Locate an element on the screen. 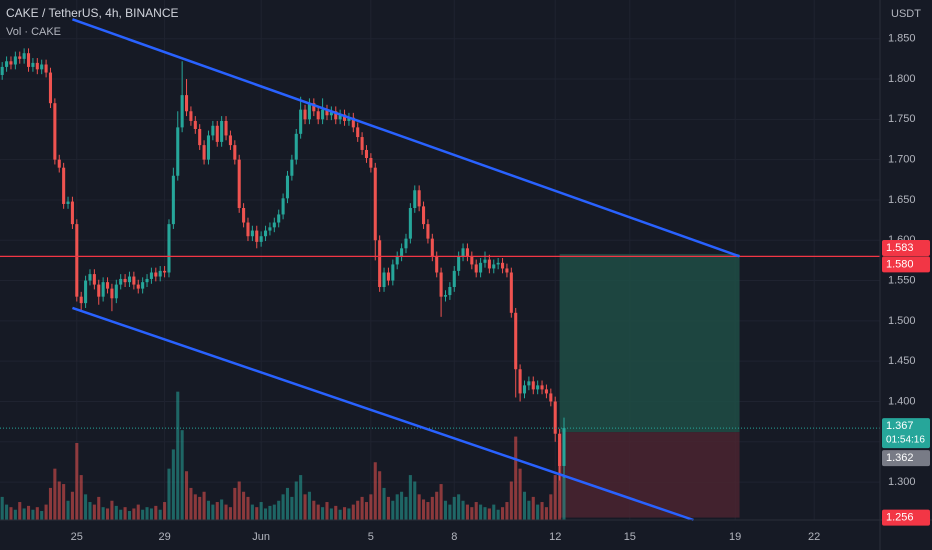  x-tick-label: 15 is located at coordinates (630, 537).